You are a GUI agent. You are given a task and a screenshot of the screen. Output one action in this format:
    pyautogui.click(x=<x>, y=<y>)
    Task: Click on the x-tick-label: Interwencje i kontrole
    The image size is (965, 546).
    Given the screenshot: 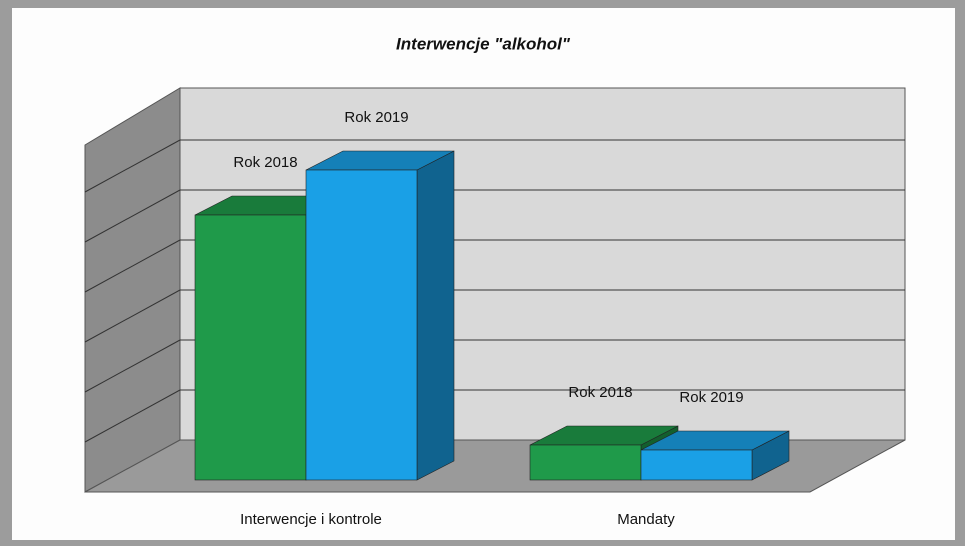 What is the action you would take?
    pyautogui.click(x=311, y=519)
    